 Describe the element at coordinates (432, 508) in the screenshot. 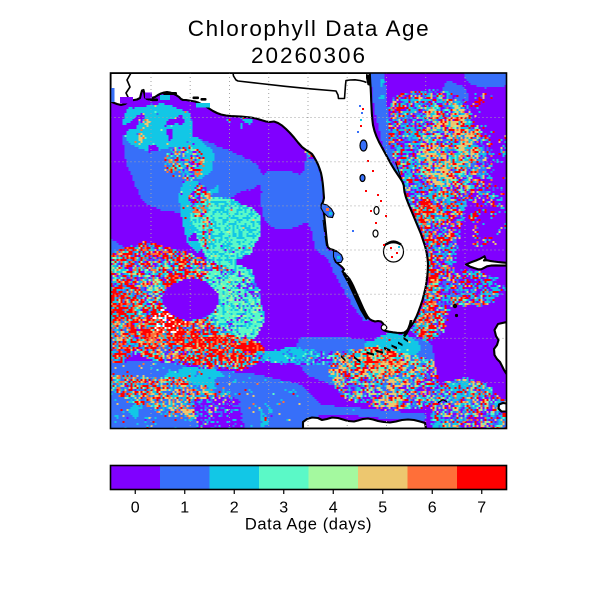

I see `svg-text: 6` at that location.